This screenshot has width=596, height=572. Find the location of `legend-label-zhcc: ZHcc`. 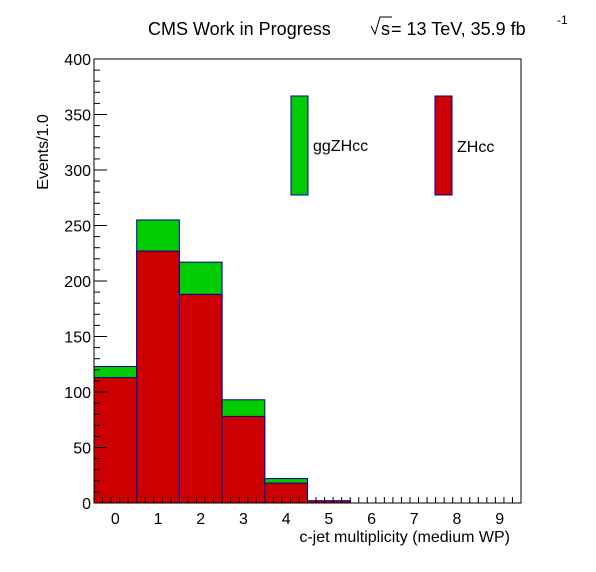

legend-label-zhcc: ZHcc is located at coordinates (475, 147).